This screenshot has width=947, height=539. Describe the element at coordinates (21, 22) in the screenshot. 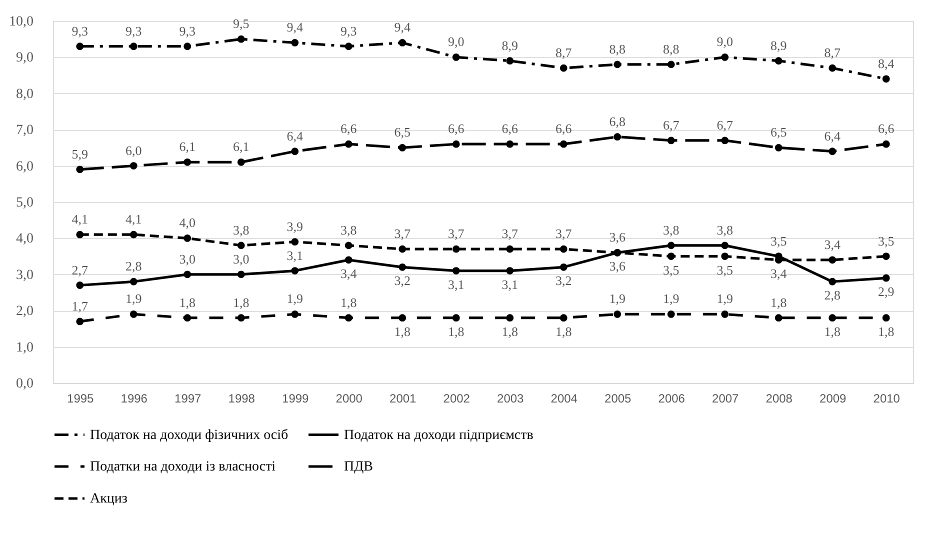

I see `y-tick-label: 10,0` at that location.